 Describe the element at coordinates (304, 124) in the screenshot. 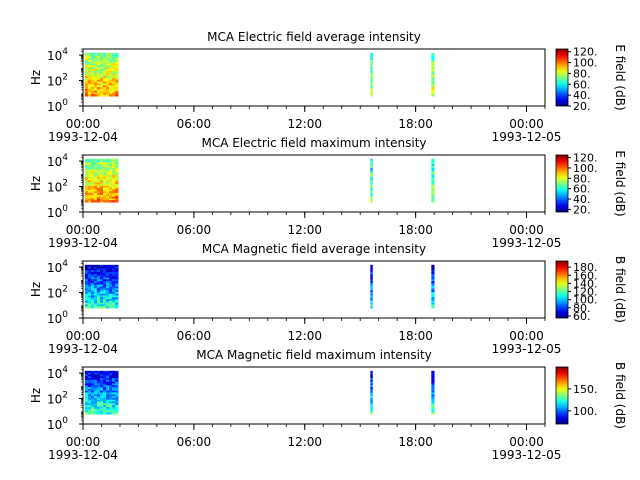

I see `x-tick-label: 12:00` at that location.